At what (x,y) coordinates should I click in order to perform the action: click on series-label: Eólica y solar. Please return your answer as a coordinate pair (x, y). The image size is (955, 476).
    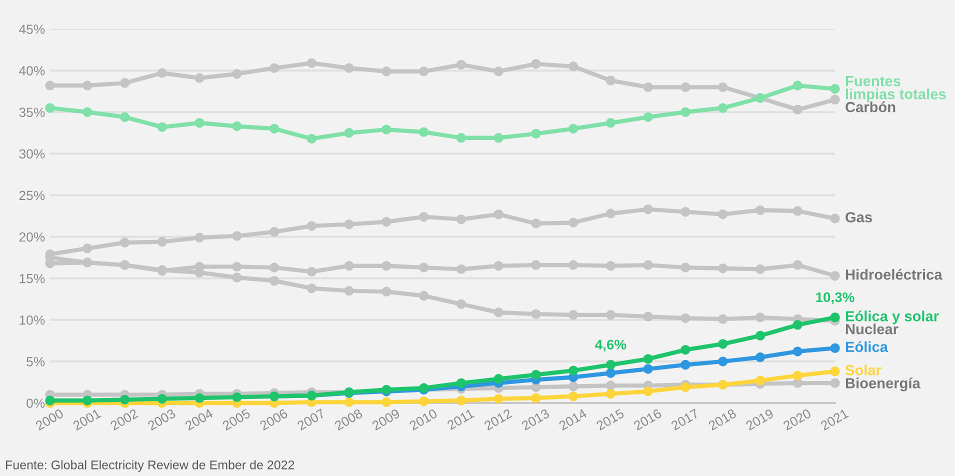
    Looking at the image, I should click on (892, 317).